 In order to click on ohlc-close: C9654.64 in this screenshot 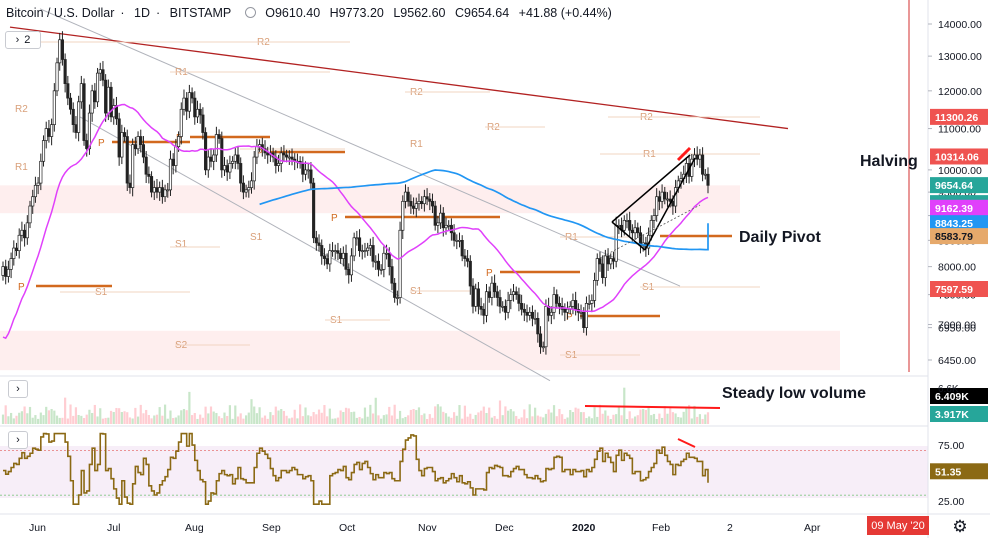, I will do `click(482, 13)`.